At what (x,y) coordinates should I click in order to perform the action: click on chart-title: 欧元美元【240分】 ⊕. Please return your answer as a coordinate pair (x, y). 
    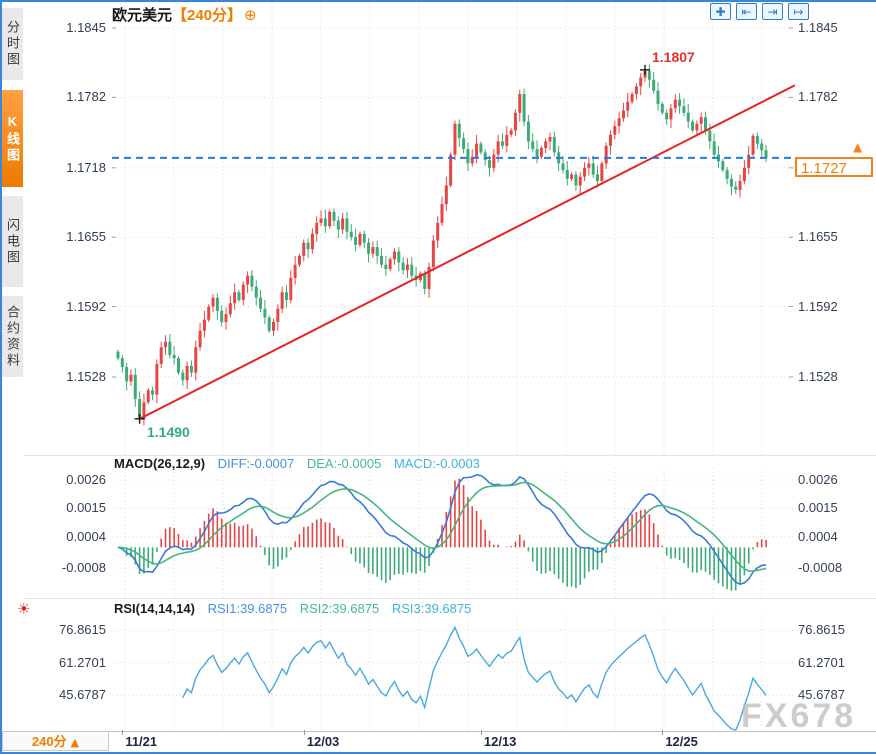
    Looking at the image, I should click on (184, 14).